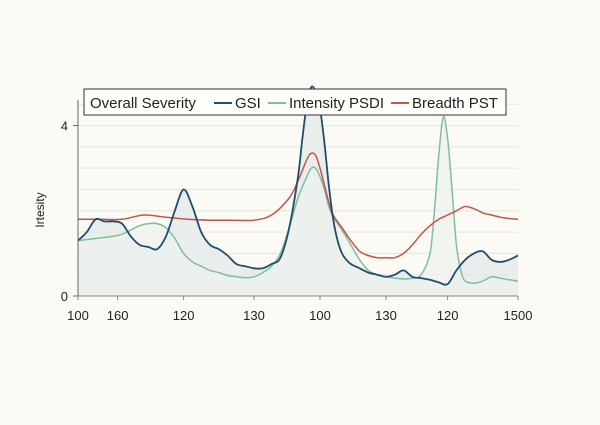 This screenshot has width=600, height=425. Describe the element at coordinates (336, 103) in the screenshot. I see `legend-label-intensity-psdi: Intensity PSDI` at that location.